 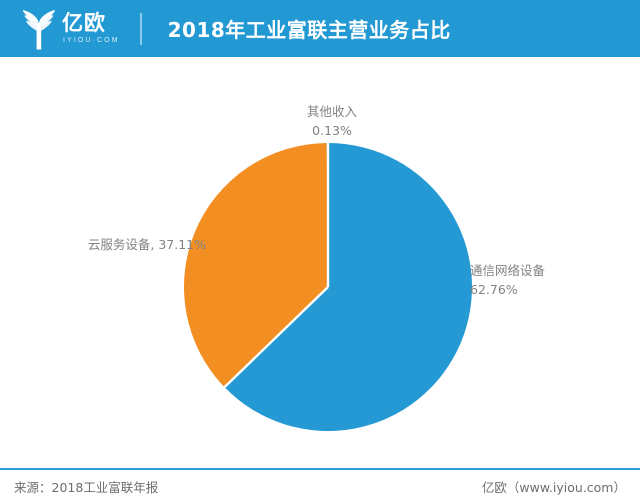 I want to click on label-comm-network-equipment: 通信网络设备 62.76%, so click(x=550, y=280).